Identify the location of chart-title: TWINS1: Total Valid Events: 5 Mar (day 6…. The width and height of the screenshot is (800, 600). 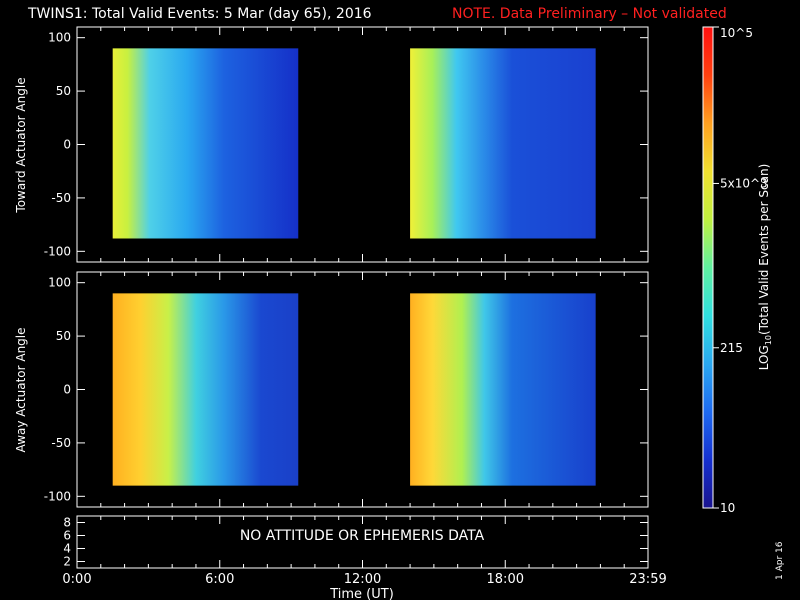
(200, 14).